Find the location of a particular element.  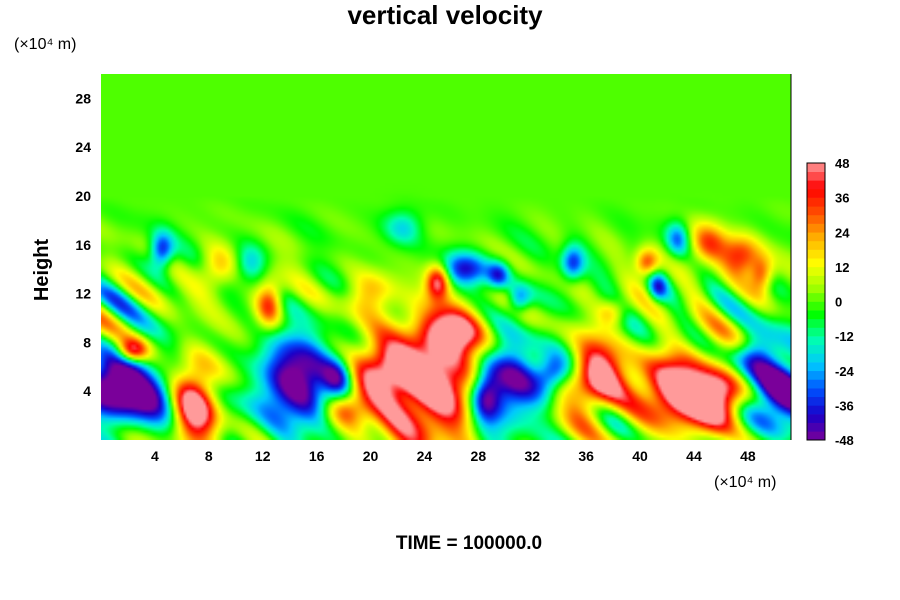

colorbar-bands is located at coordinates (816, 302).